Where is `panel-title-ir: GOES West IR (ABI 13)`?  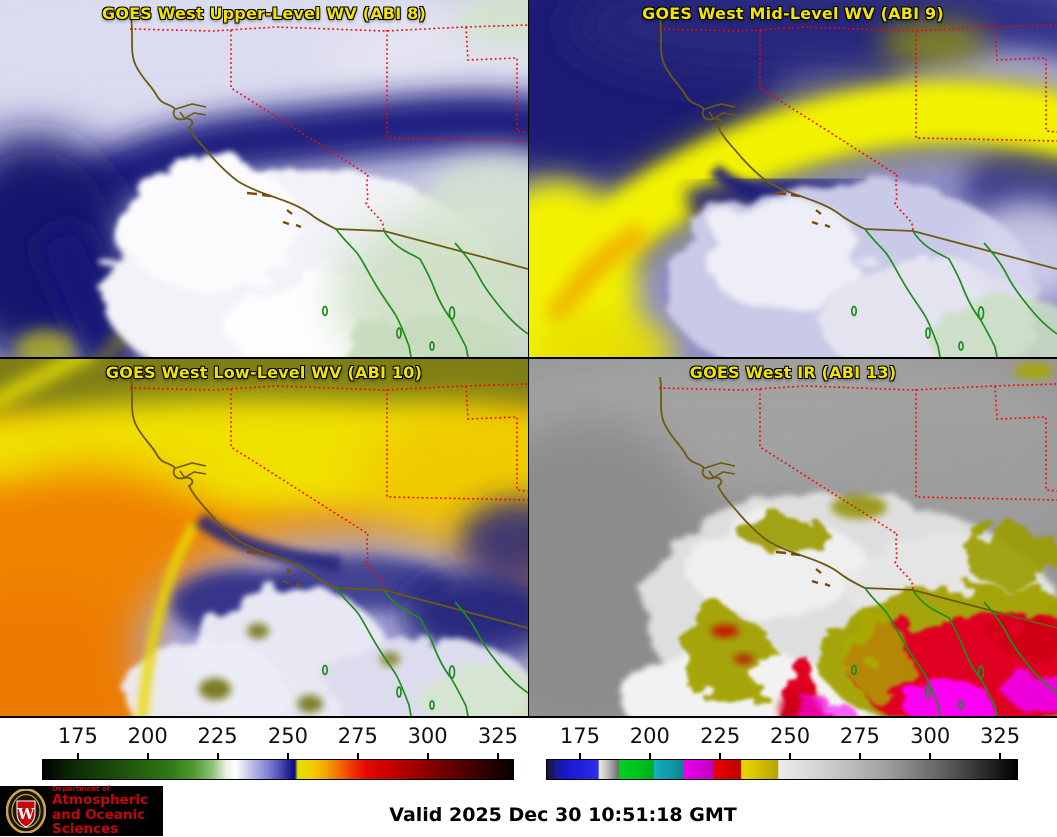 panel-title-ir: GOES West IR (ABI 13) is located at coordinates (793, 372).